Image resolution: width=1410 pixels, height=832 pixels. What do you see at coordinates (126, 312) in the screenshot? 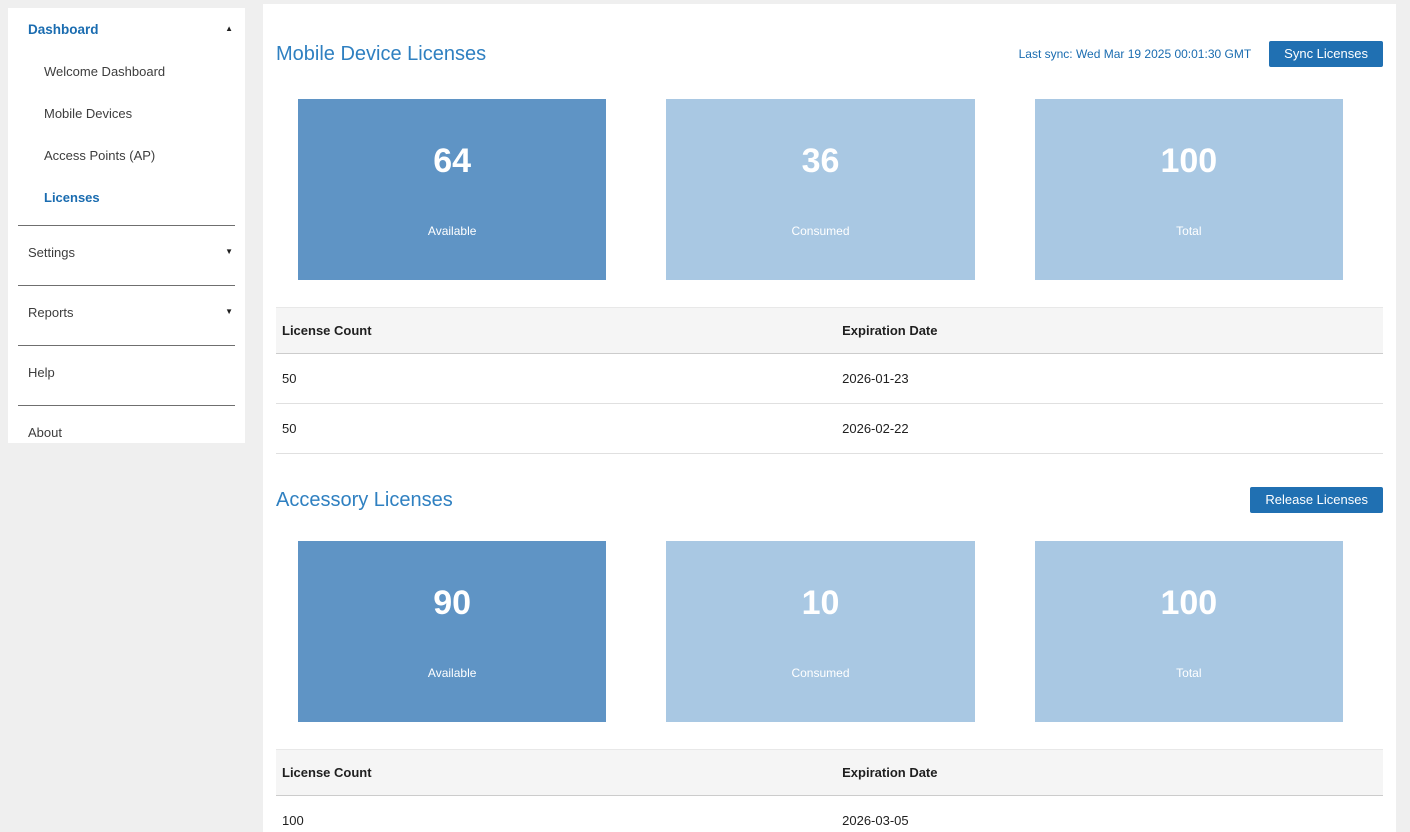
I see `sidebar-item-reports: Reports ▼` at bounding box center [126, 312].